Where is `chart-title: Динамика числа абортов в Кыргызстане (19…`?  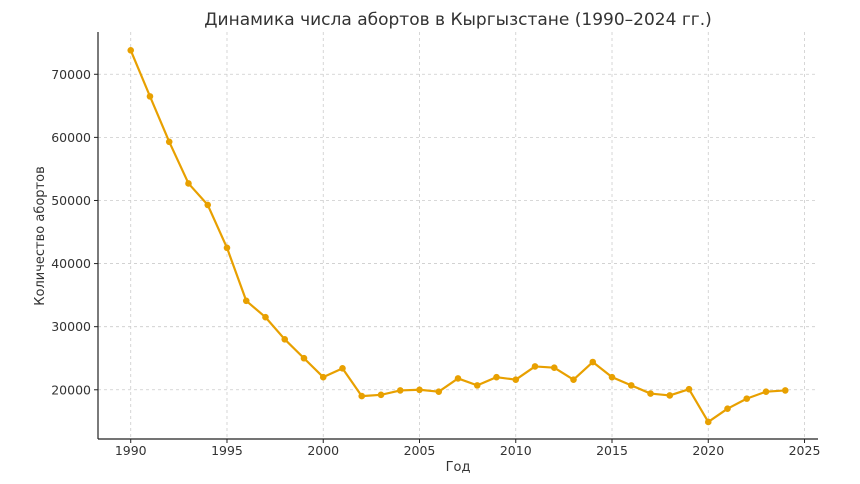
chart-title: Динамика числа абортов в Кыргызстане (19… is located at coordinates (457, 20).